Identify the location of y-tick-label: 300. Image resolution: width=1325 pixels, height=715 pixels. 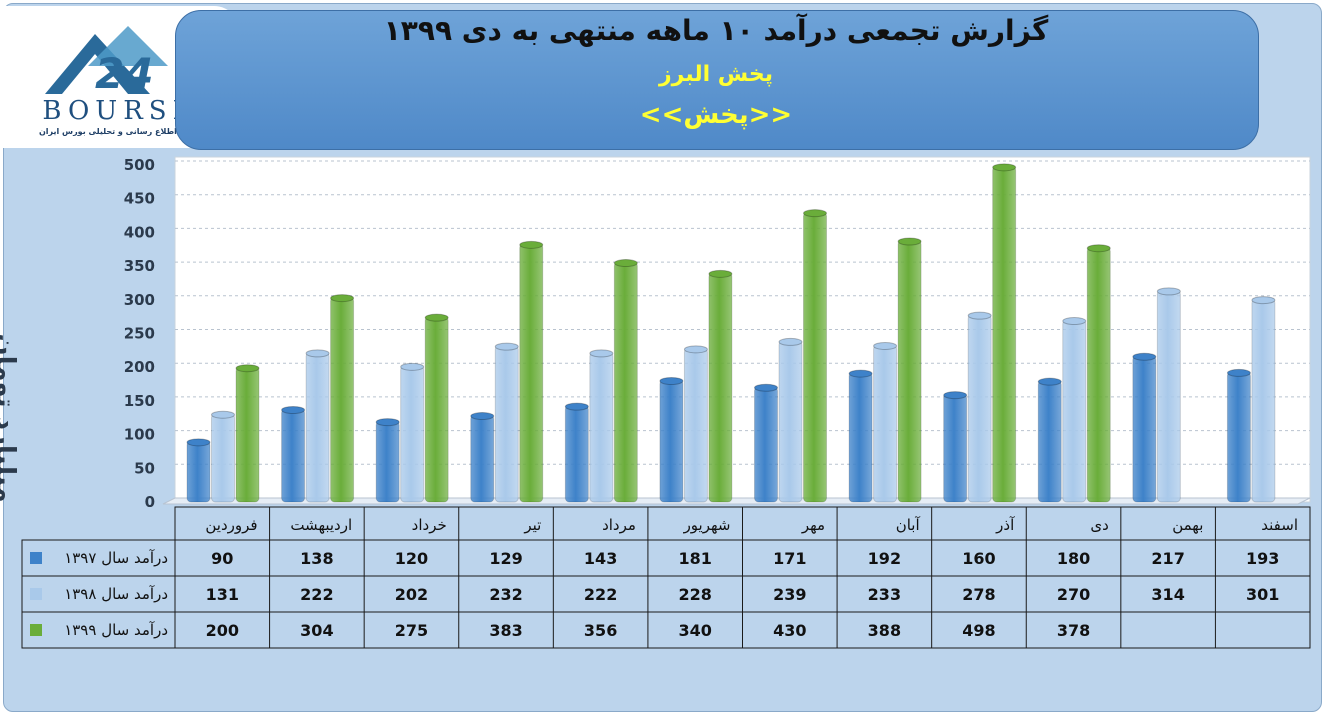
(139, 300).